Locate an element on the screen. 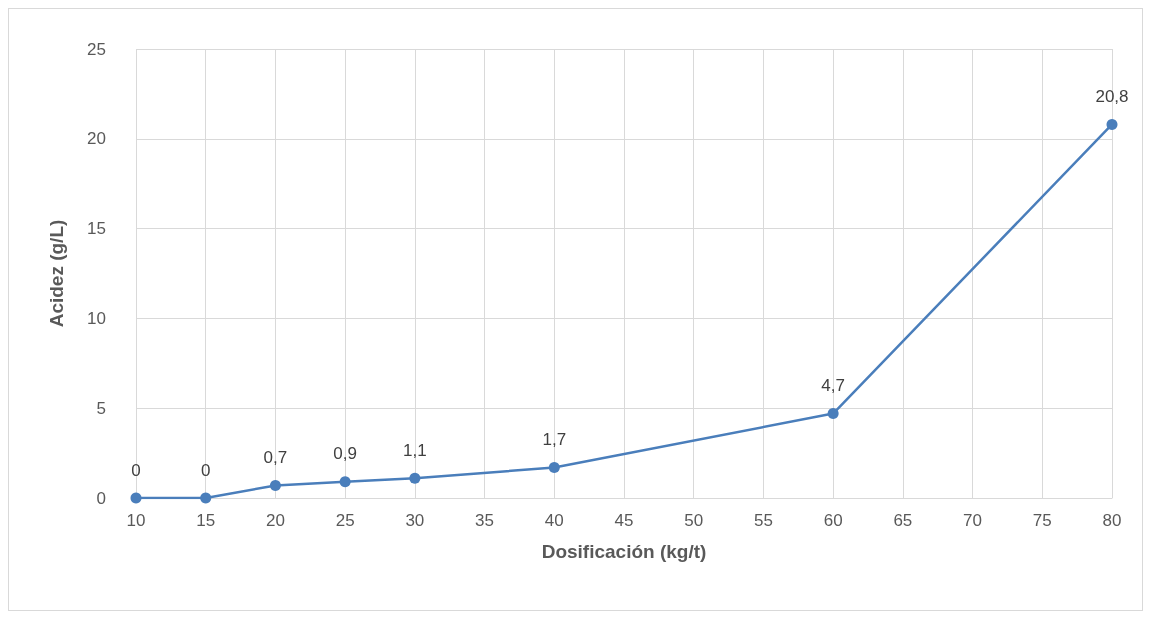 This screenshot has height=619, width=1151. x-tick-label: 35 is located at coordinates (485, 520).